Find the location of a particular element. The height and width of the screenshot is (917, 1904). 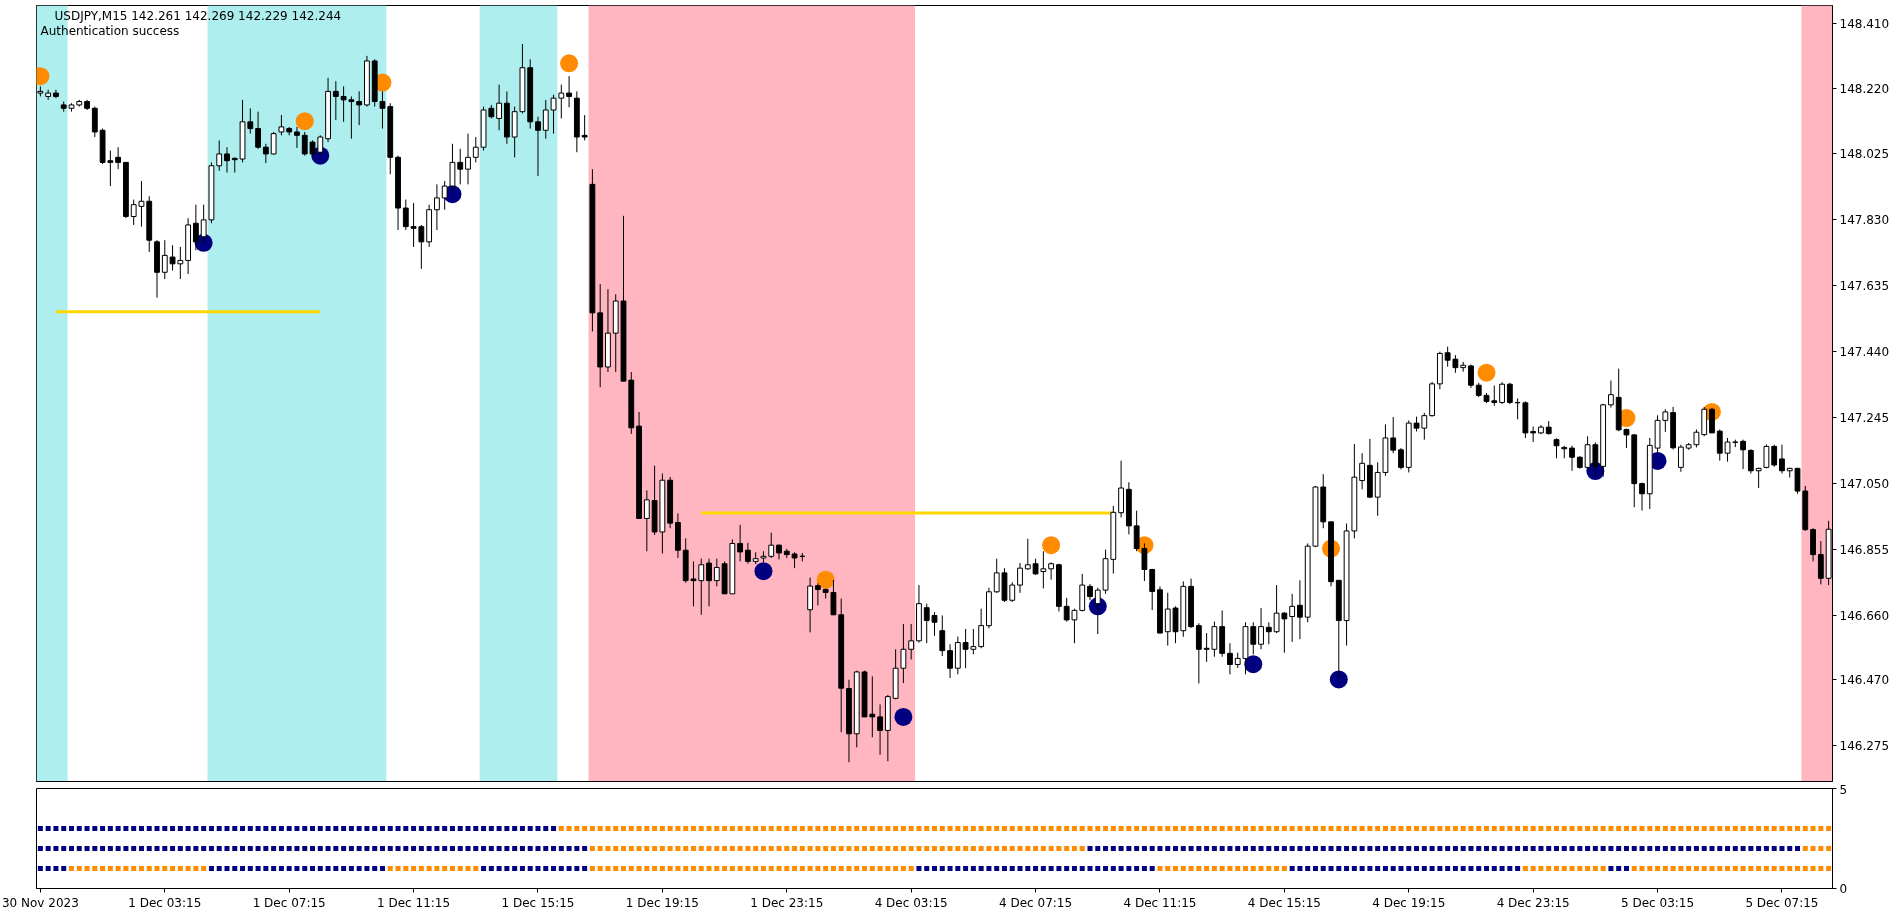

x-tick-label: 4 Dec 15:15 is located at coordinates (1284, 902).